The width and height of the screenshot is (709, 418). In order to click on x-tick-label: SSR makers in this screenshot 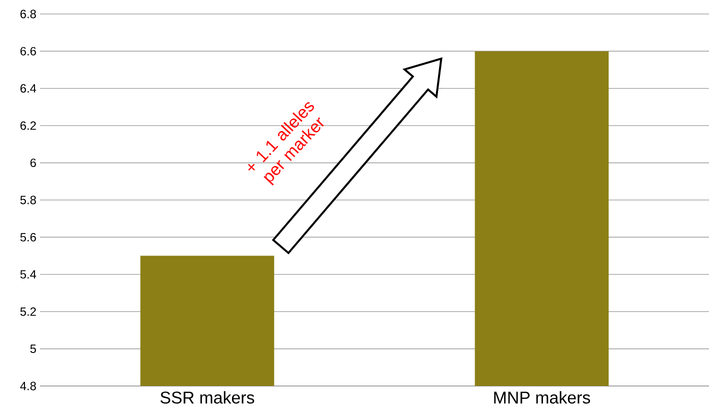, I will do `click(207, 397)`.